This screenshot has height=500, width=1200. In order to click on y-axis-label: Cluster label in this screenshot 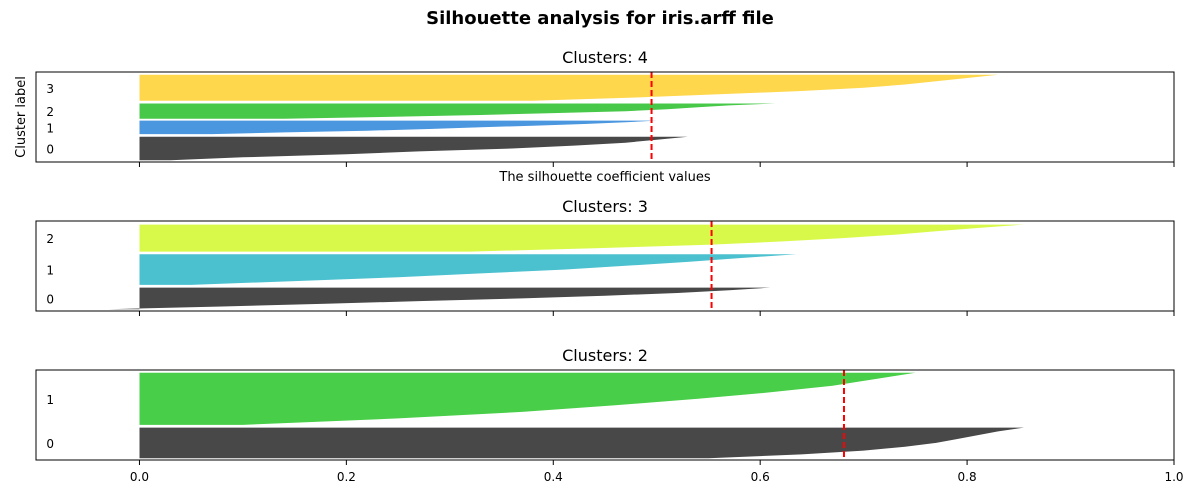, I will do `click(21, 117)`.